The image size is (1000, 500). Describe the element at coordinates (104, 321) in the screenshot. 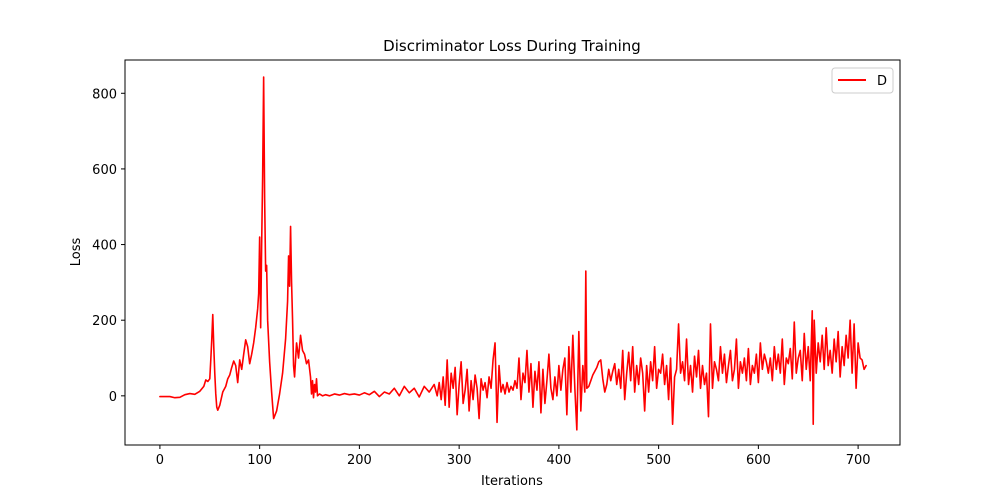

I see `y-tick-label: 200` at that location.